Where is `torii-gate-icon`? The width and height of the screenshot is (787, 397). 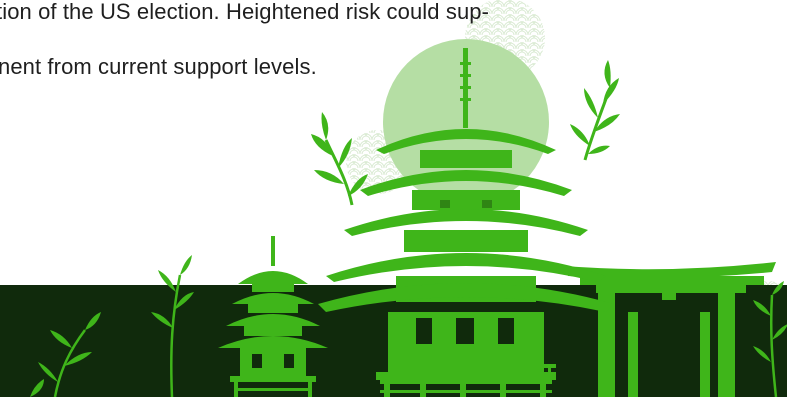
torii-gate-icon is located at coordinates (670, 329).